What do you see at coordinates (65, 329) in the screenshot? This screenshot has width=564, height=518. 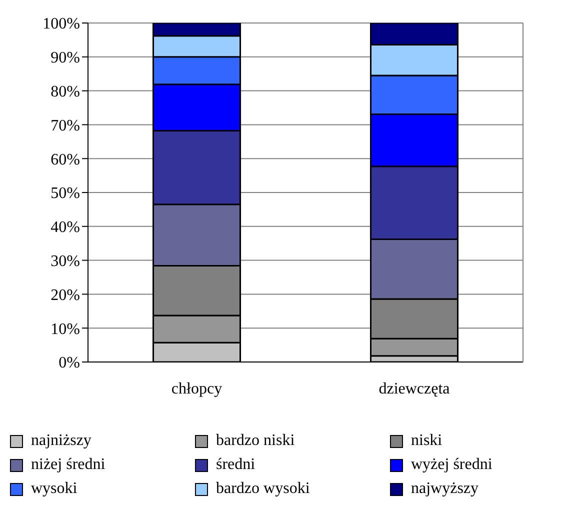 I see `y-tick-label: 10%` at bounding box center [65, 329].